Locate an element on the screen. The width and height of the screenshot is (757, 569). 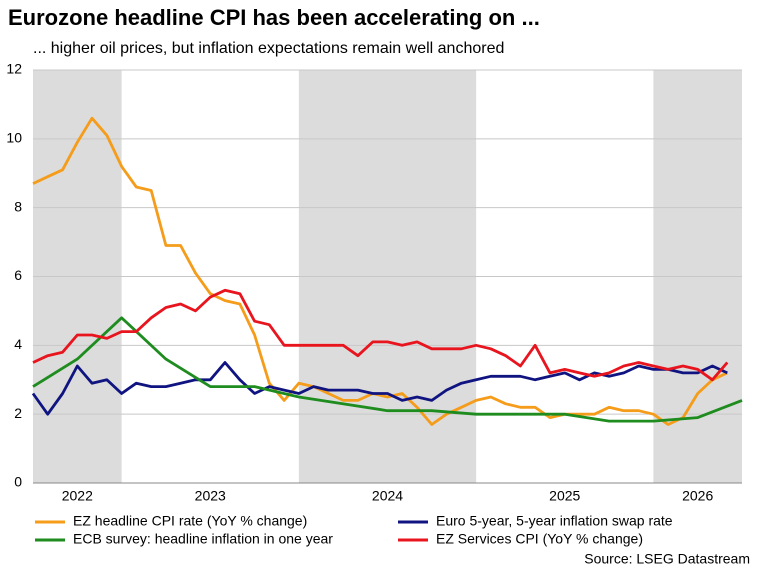
x-tick-label: 2026 is located at coordinates (697, 496).